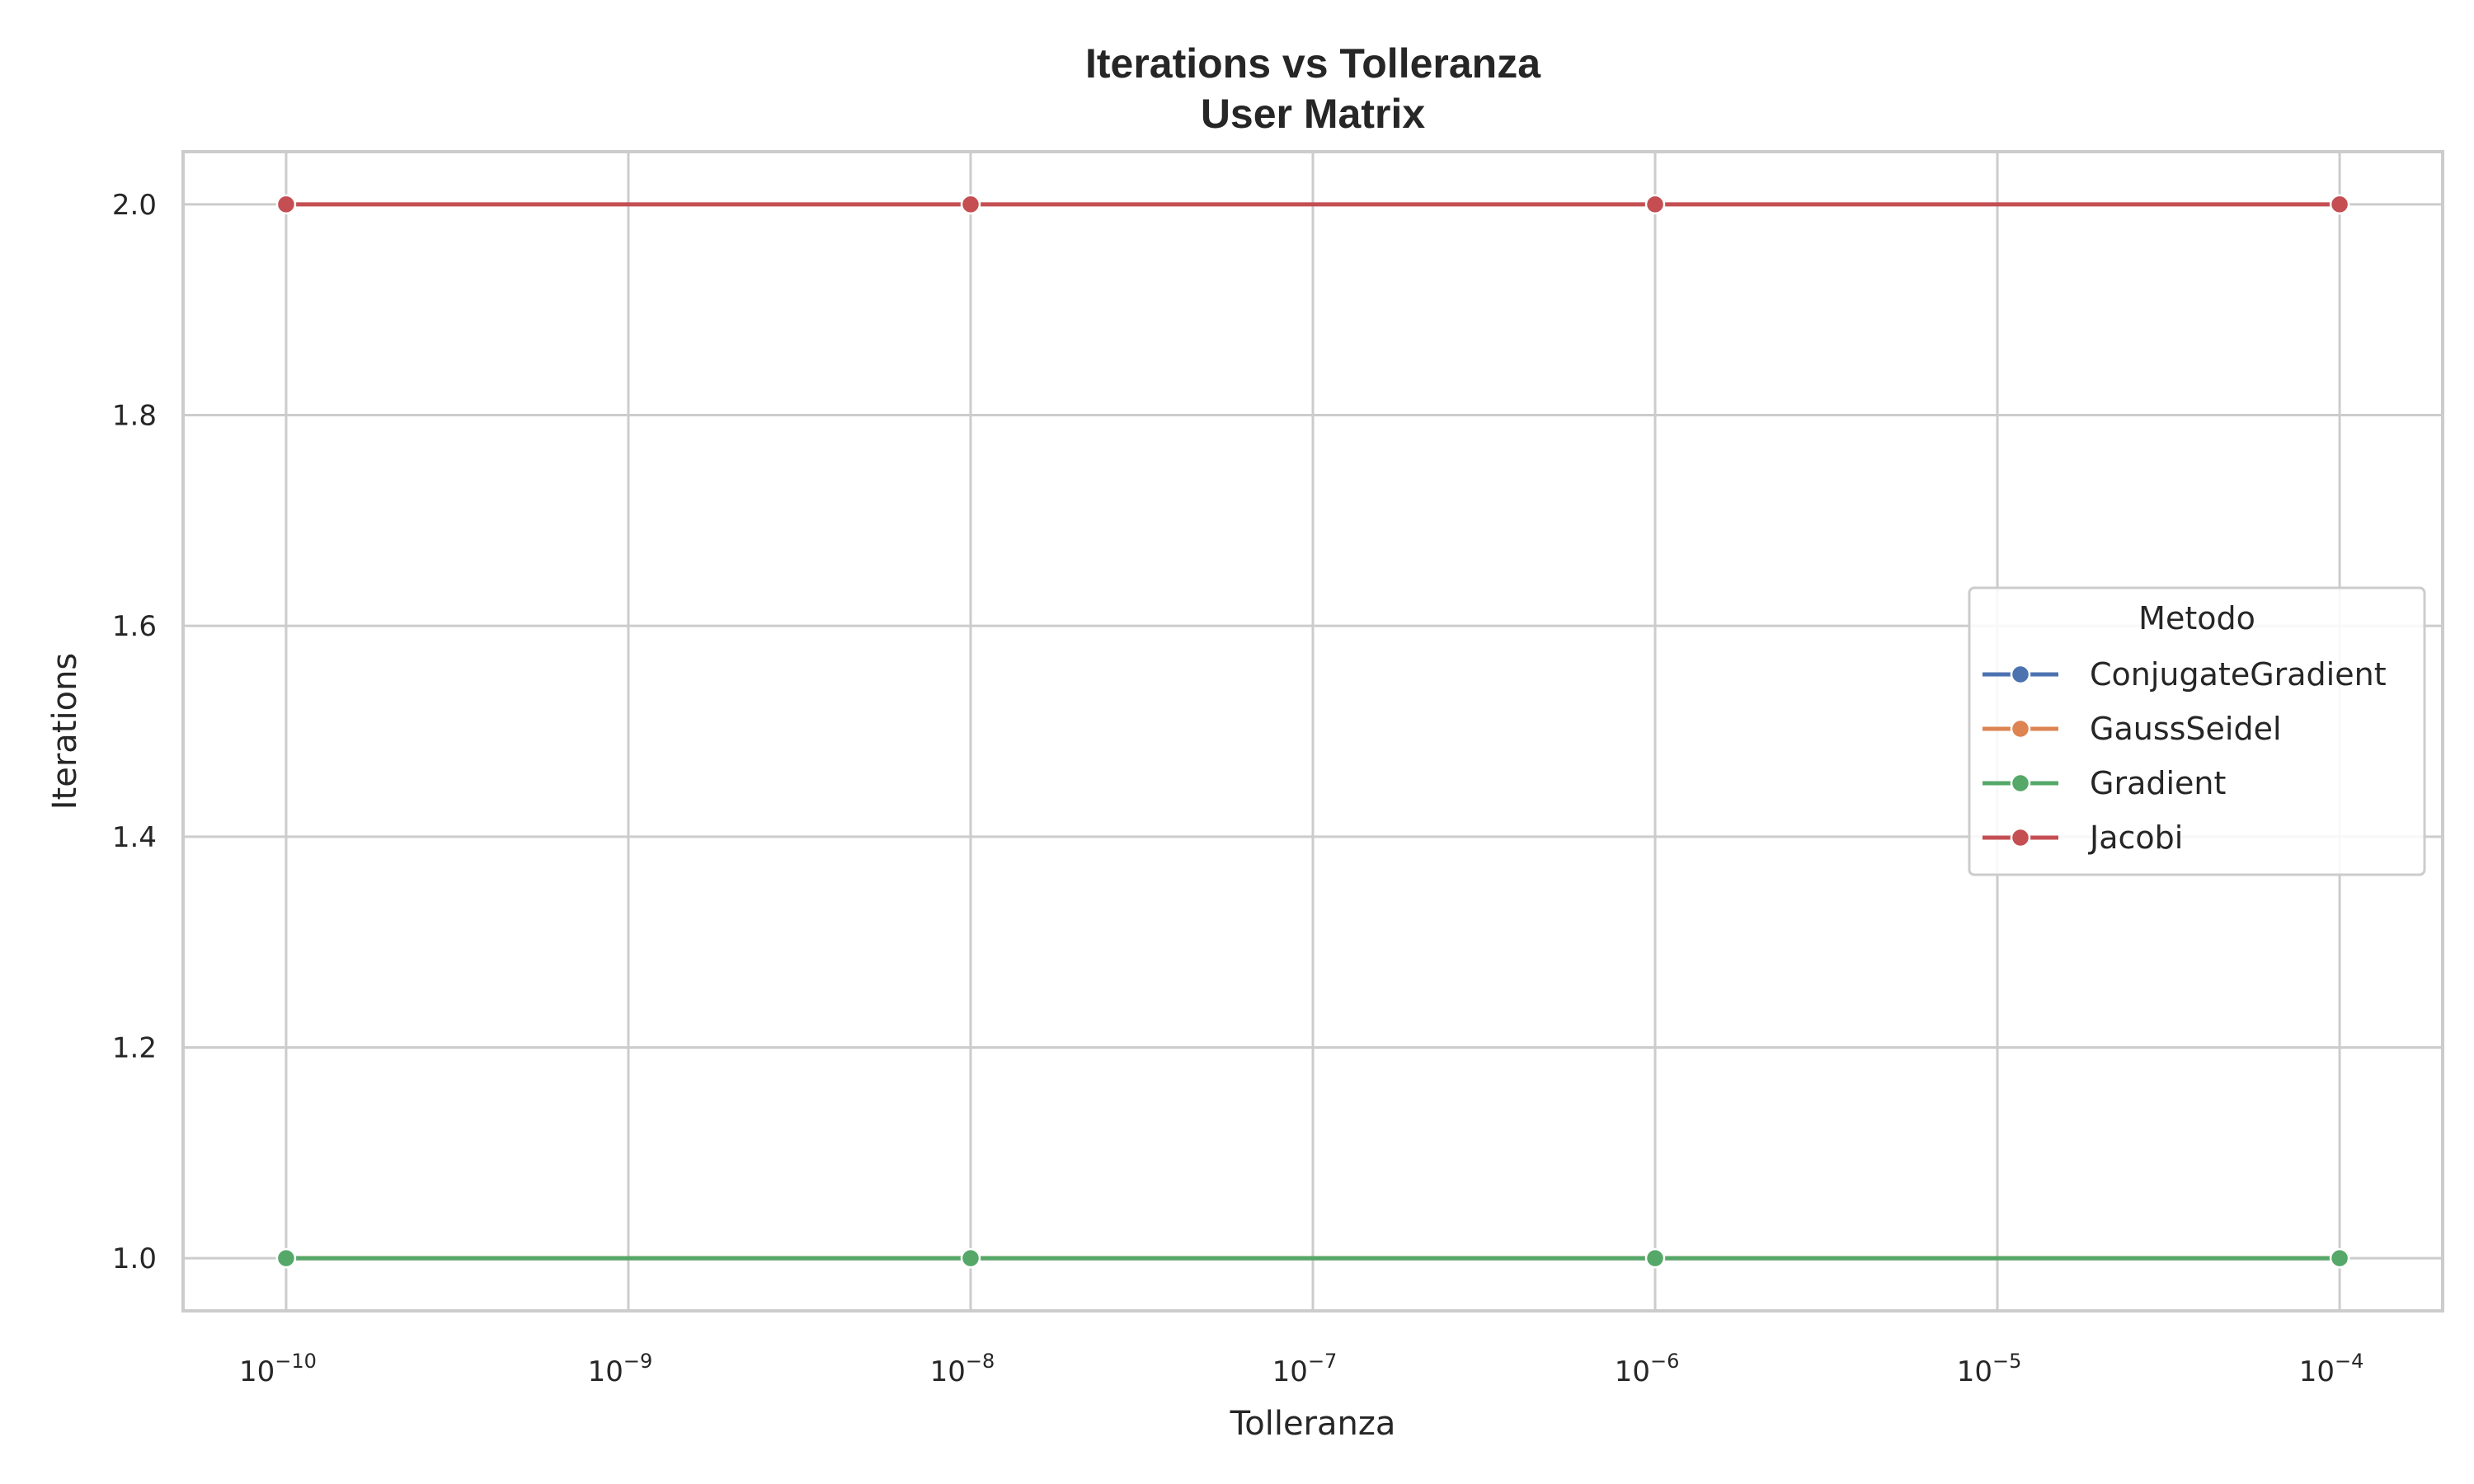  I want to click on y-axis-label: Iterations, so click(65, 731).